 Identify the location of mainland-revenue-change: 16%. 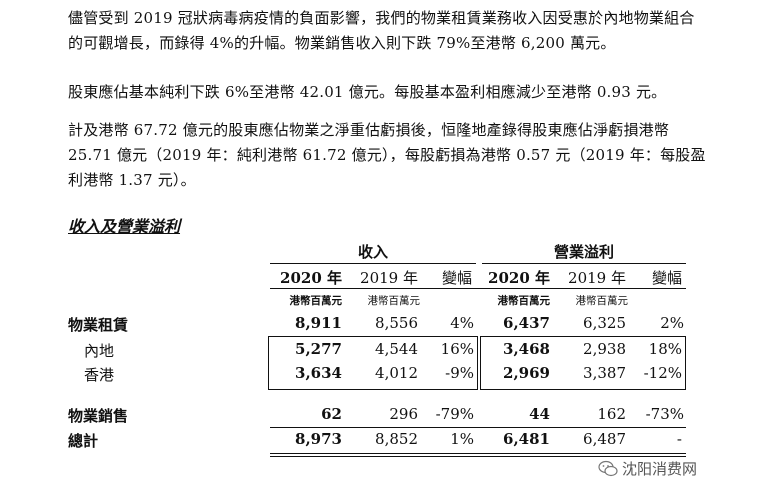
(457, 349).